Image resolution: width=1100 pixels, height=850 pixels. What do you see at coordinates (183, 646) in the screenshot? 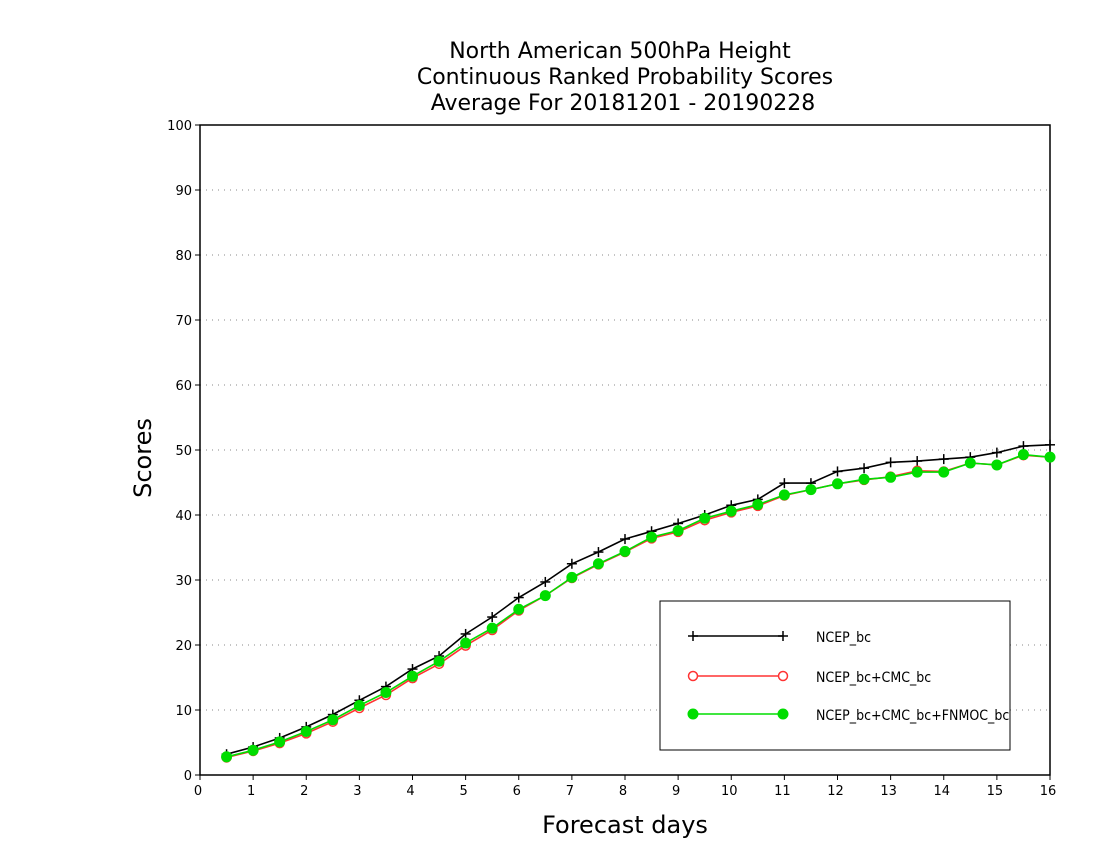
I see `y-tick-label: 20` at bounding box center [183, 646].